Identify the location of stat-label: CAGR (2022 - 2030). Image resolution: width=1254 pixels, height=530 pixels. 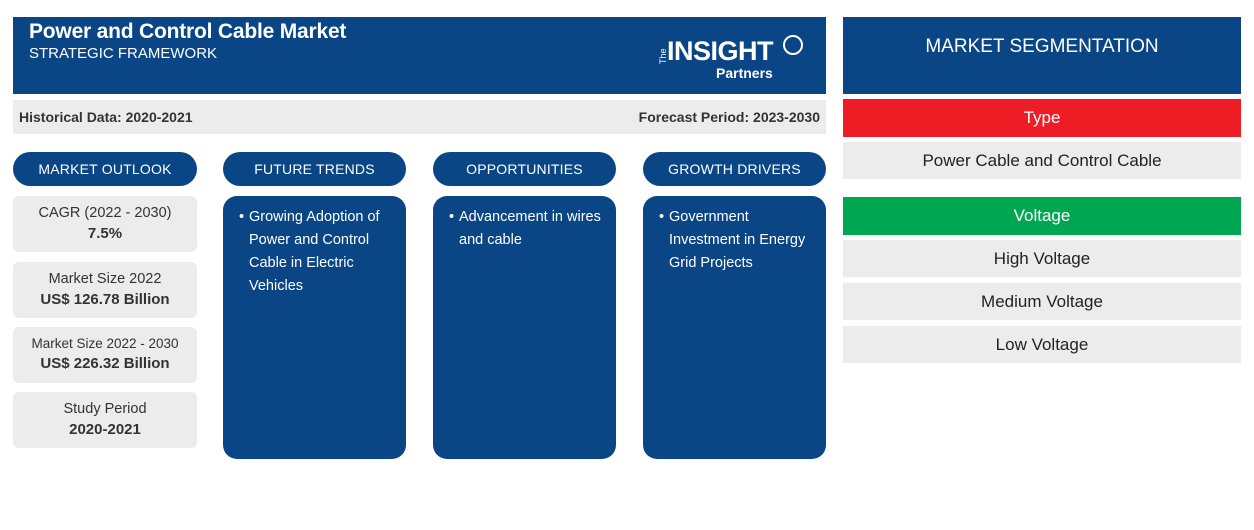
(105, 213).